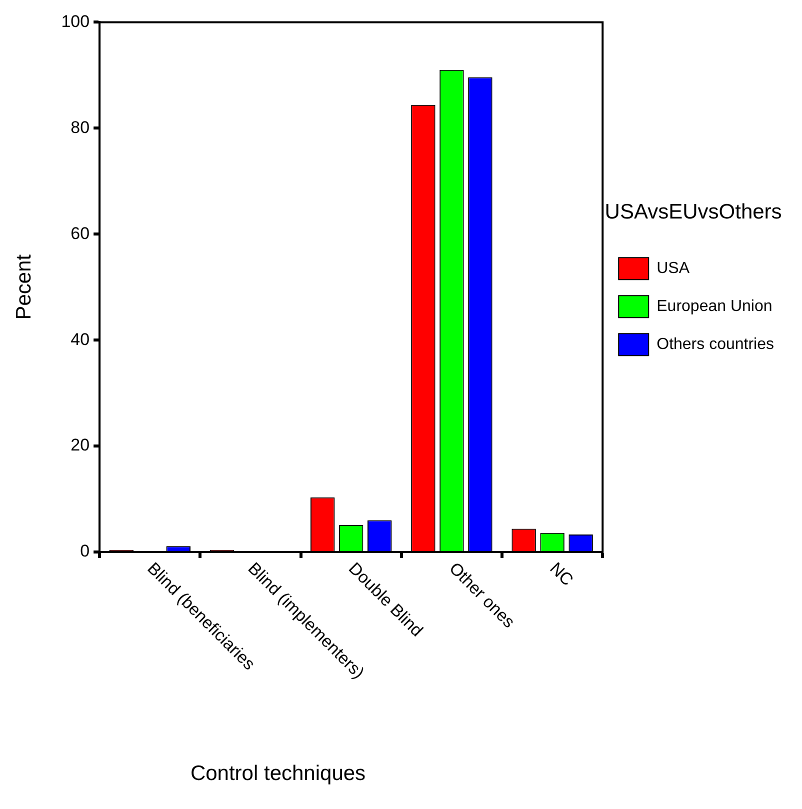 This screenshot has height=809, width=802. I want to click on legend-label: European Union, so click(714, 307).